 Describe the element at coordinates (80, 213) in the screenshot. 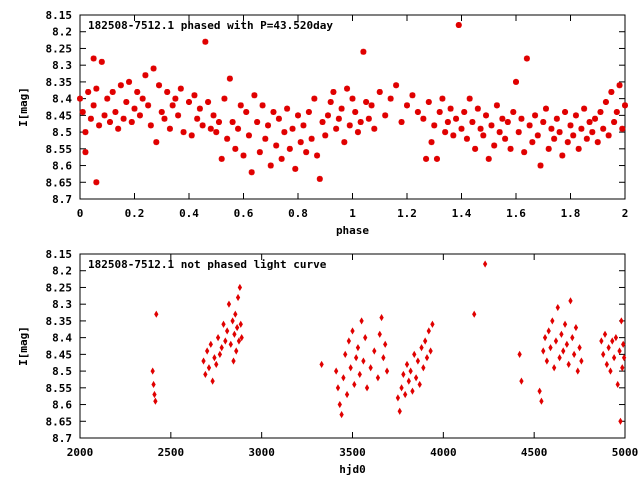

I see `x-tick-label: 0` at that location.